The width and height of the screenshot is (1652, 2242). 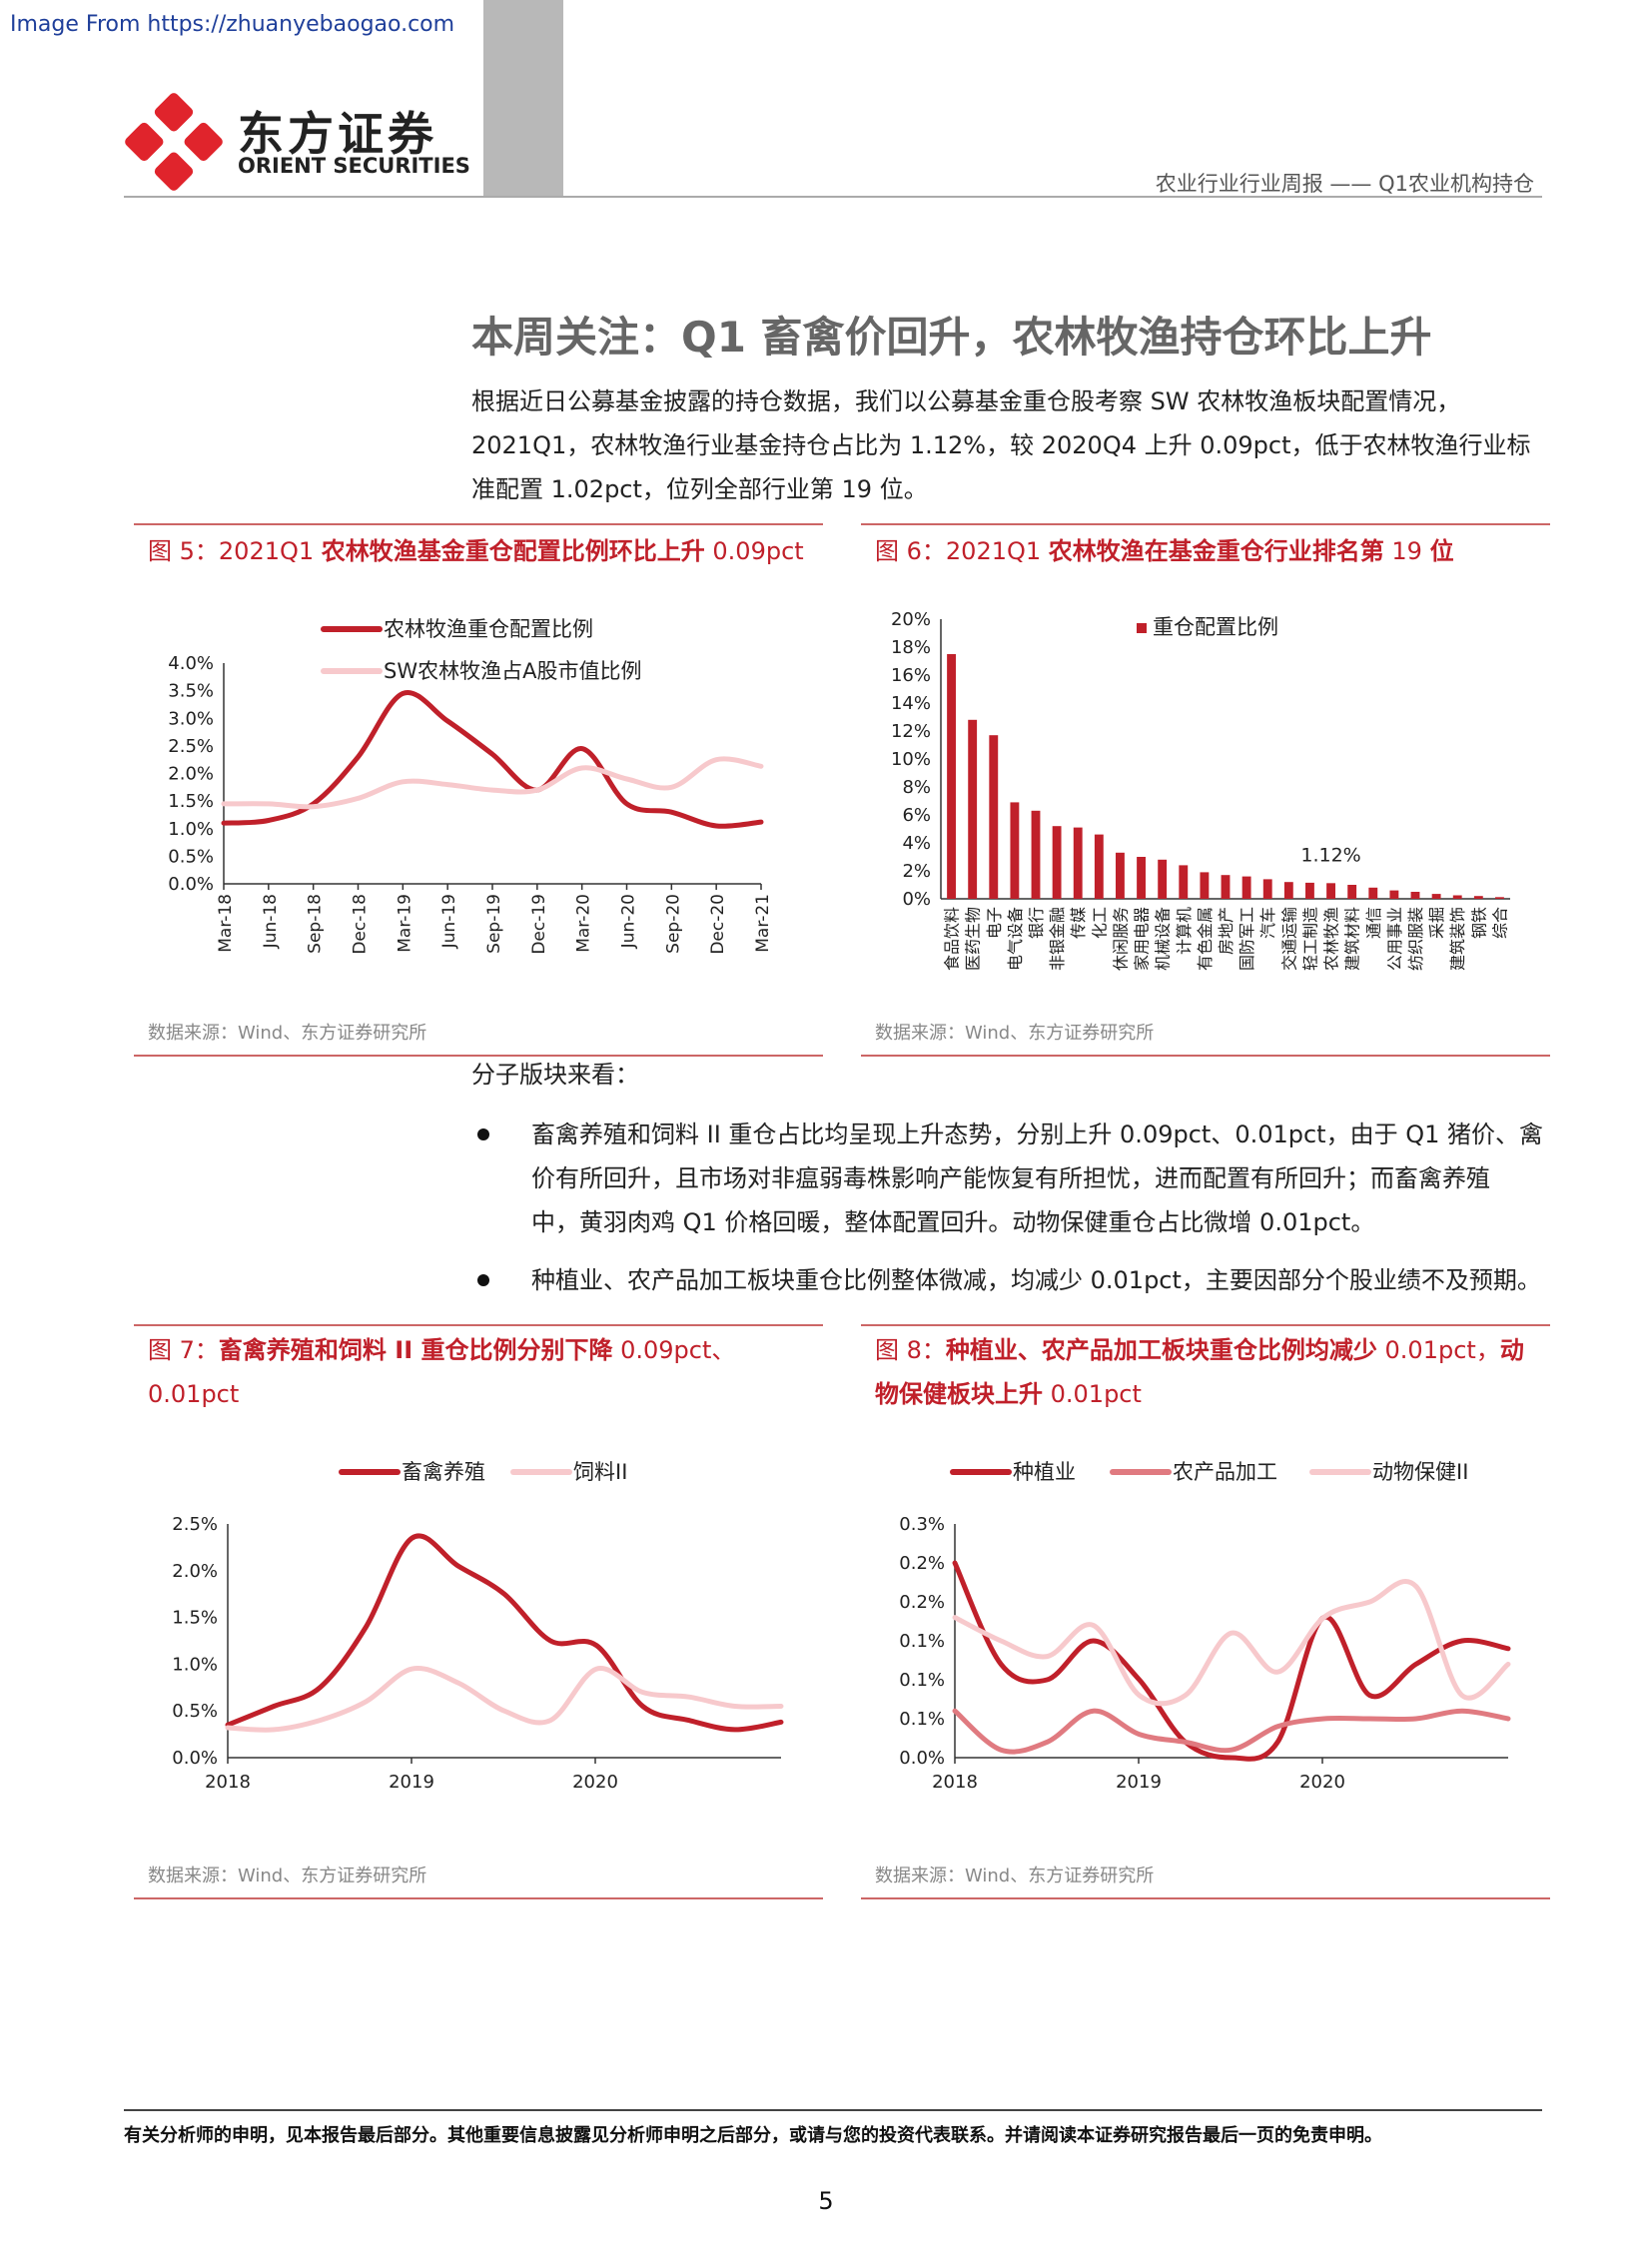 I want to click on legend-label: SW农林牧渔占A股市值比例, so click(x=512, y=671).